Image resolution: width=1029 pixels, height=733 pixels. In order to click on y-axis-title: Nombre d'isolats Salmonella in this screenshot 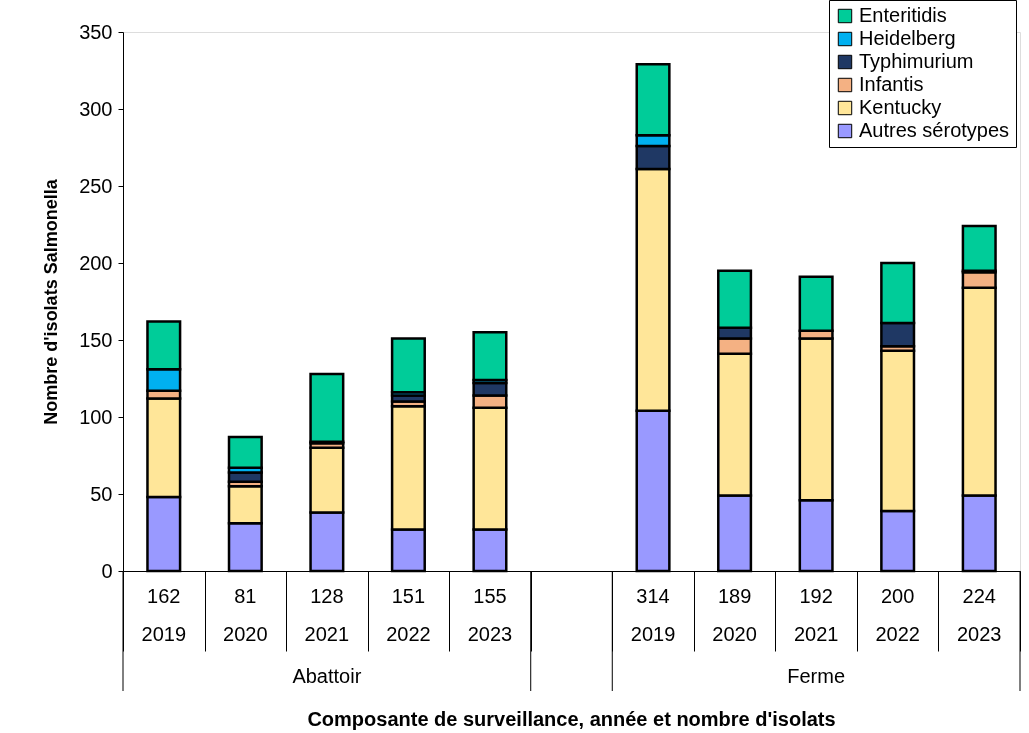, I will do `click(51, 301)`.